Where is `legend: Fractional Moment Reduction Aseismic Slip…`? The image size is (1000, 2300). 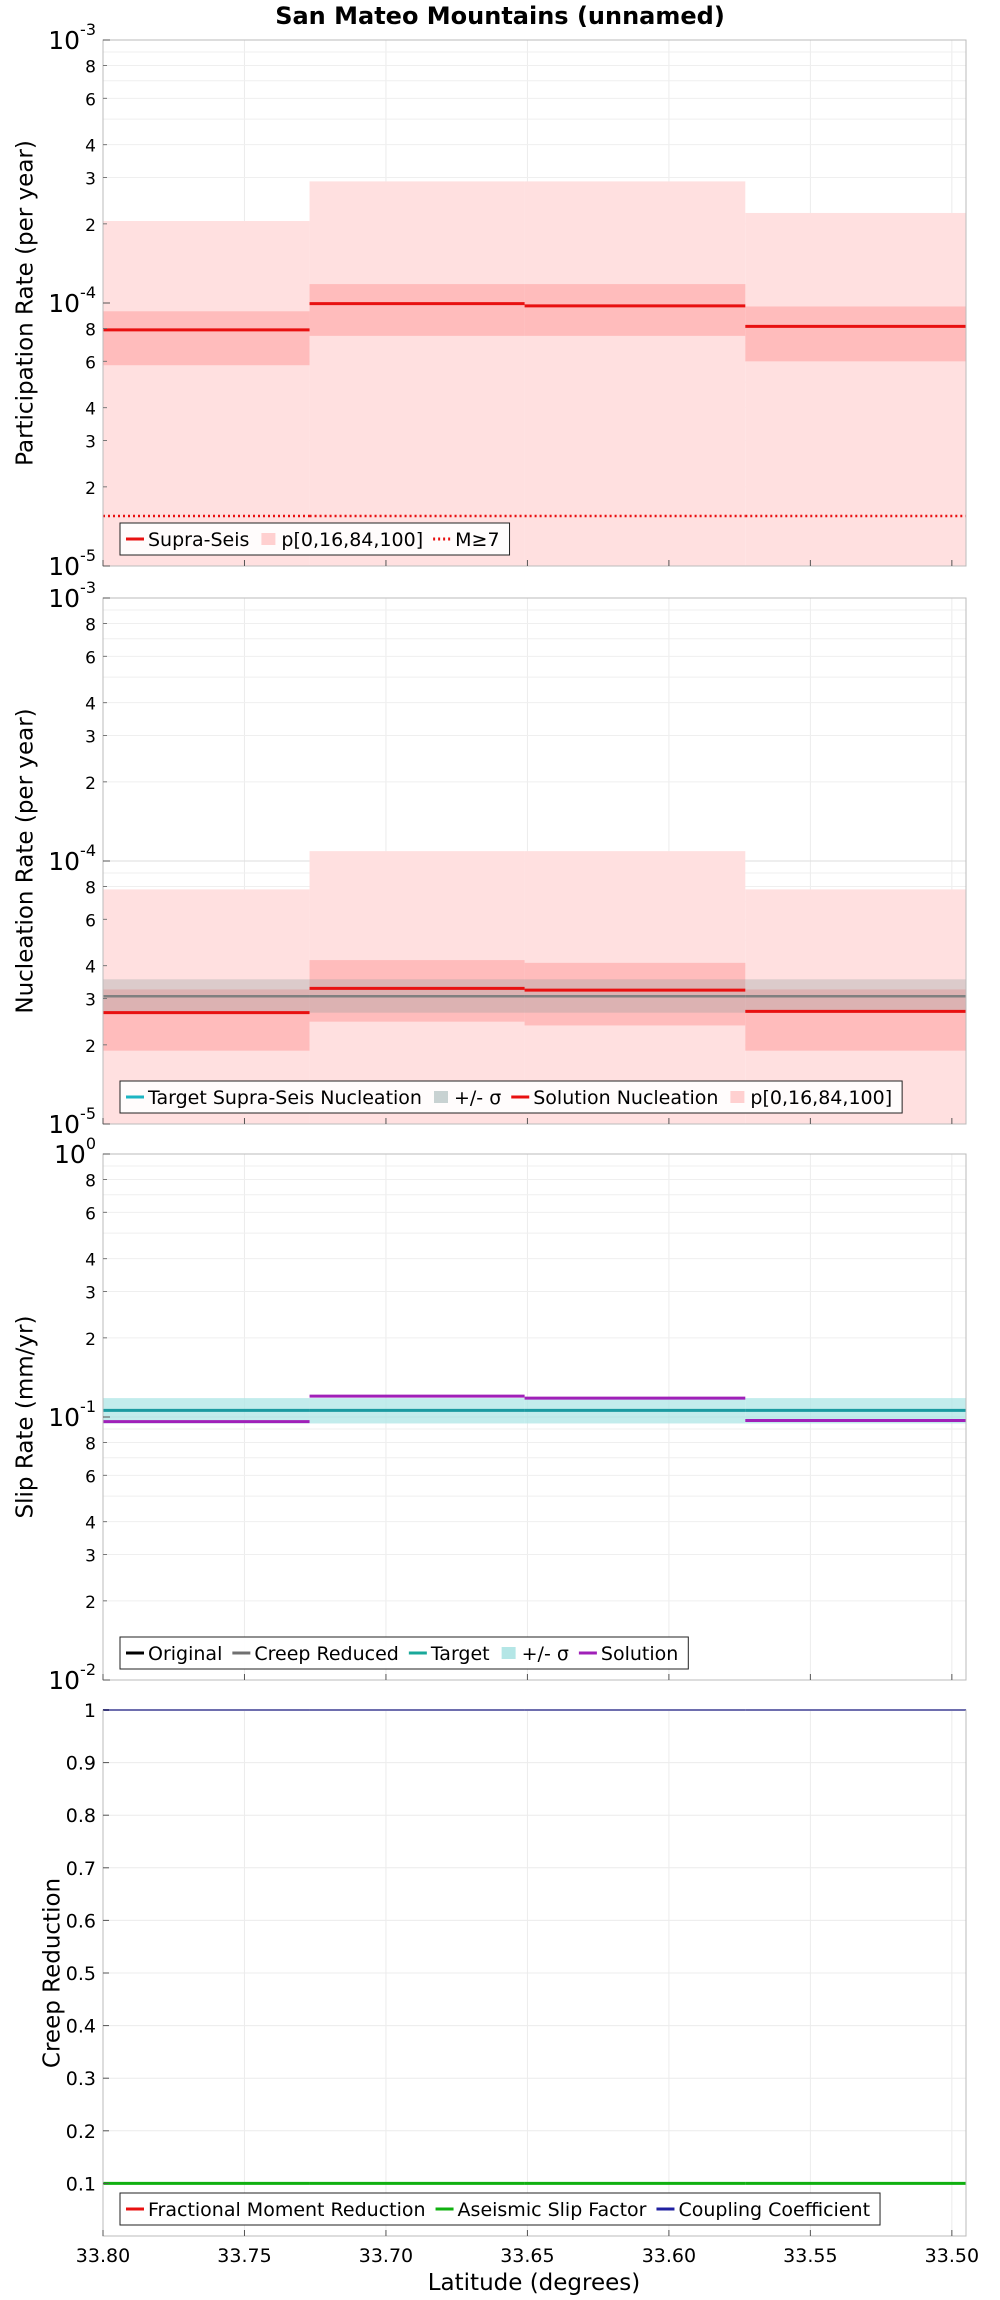
legend: Fractional Moment Reduction Aseismic Slip… is located at coordinates (500, 2209).